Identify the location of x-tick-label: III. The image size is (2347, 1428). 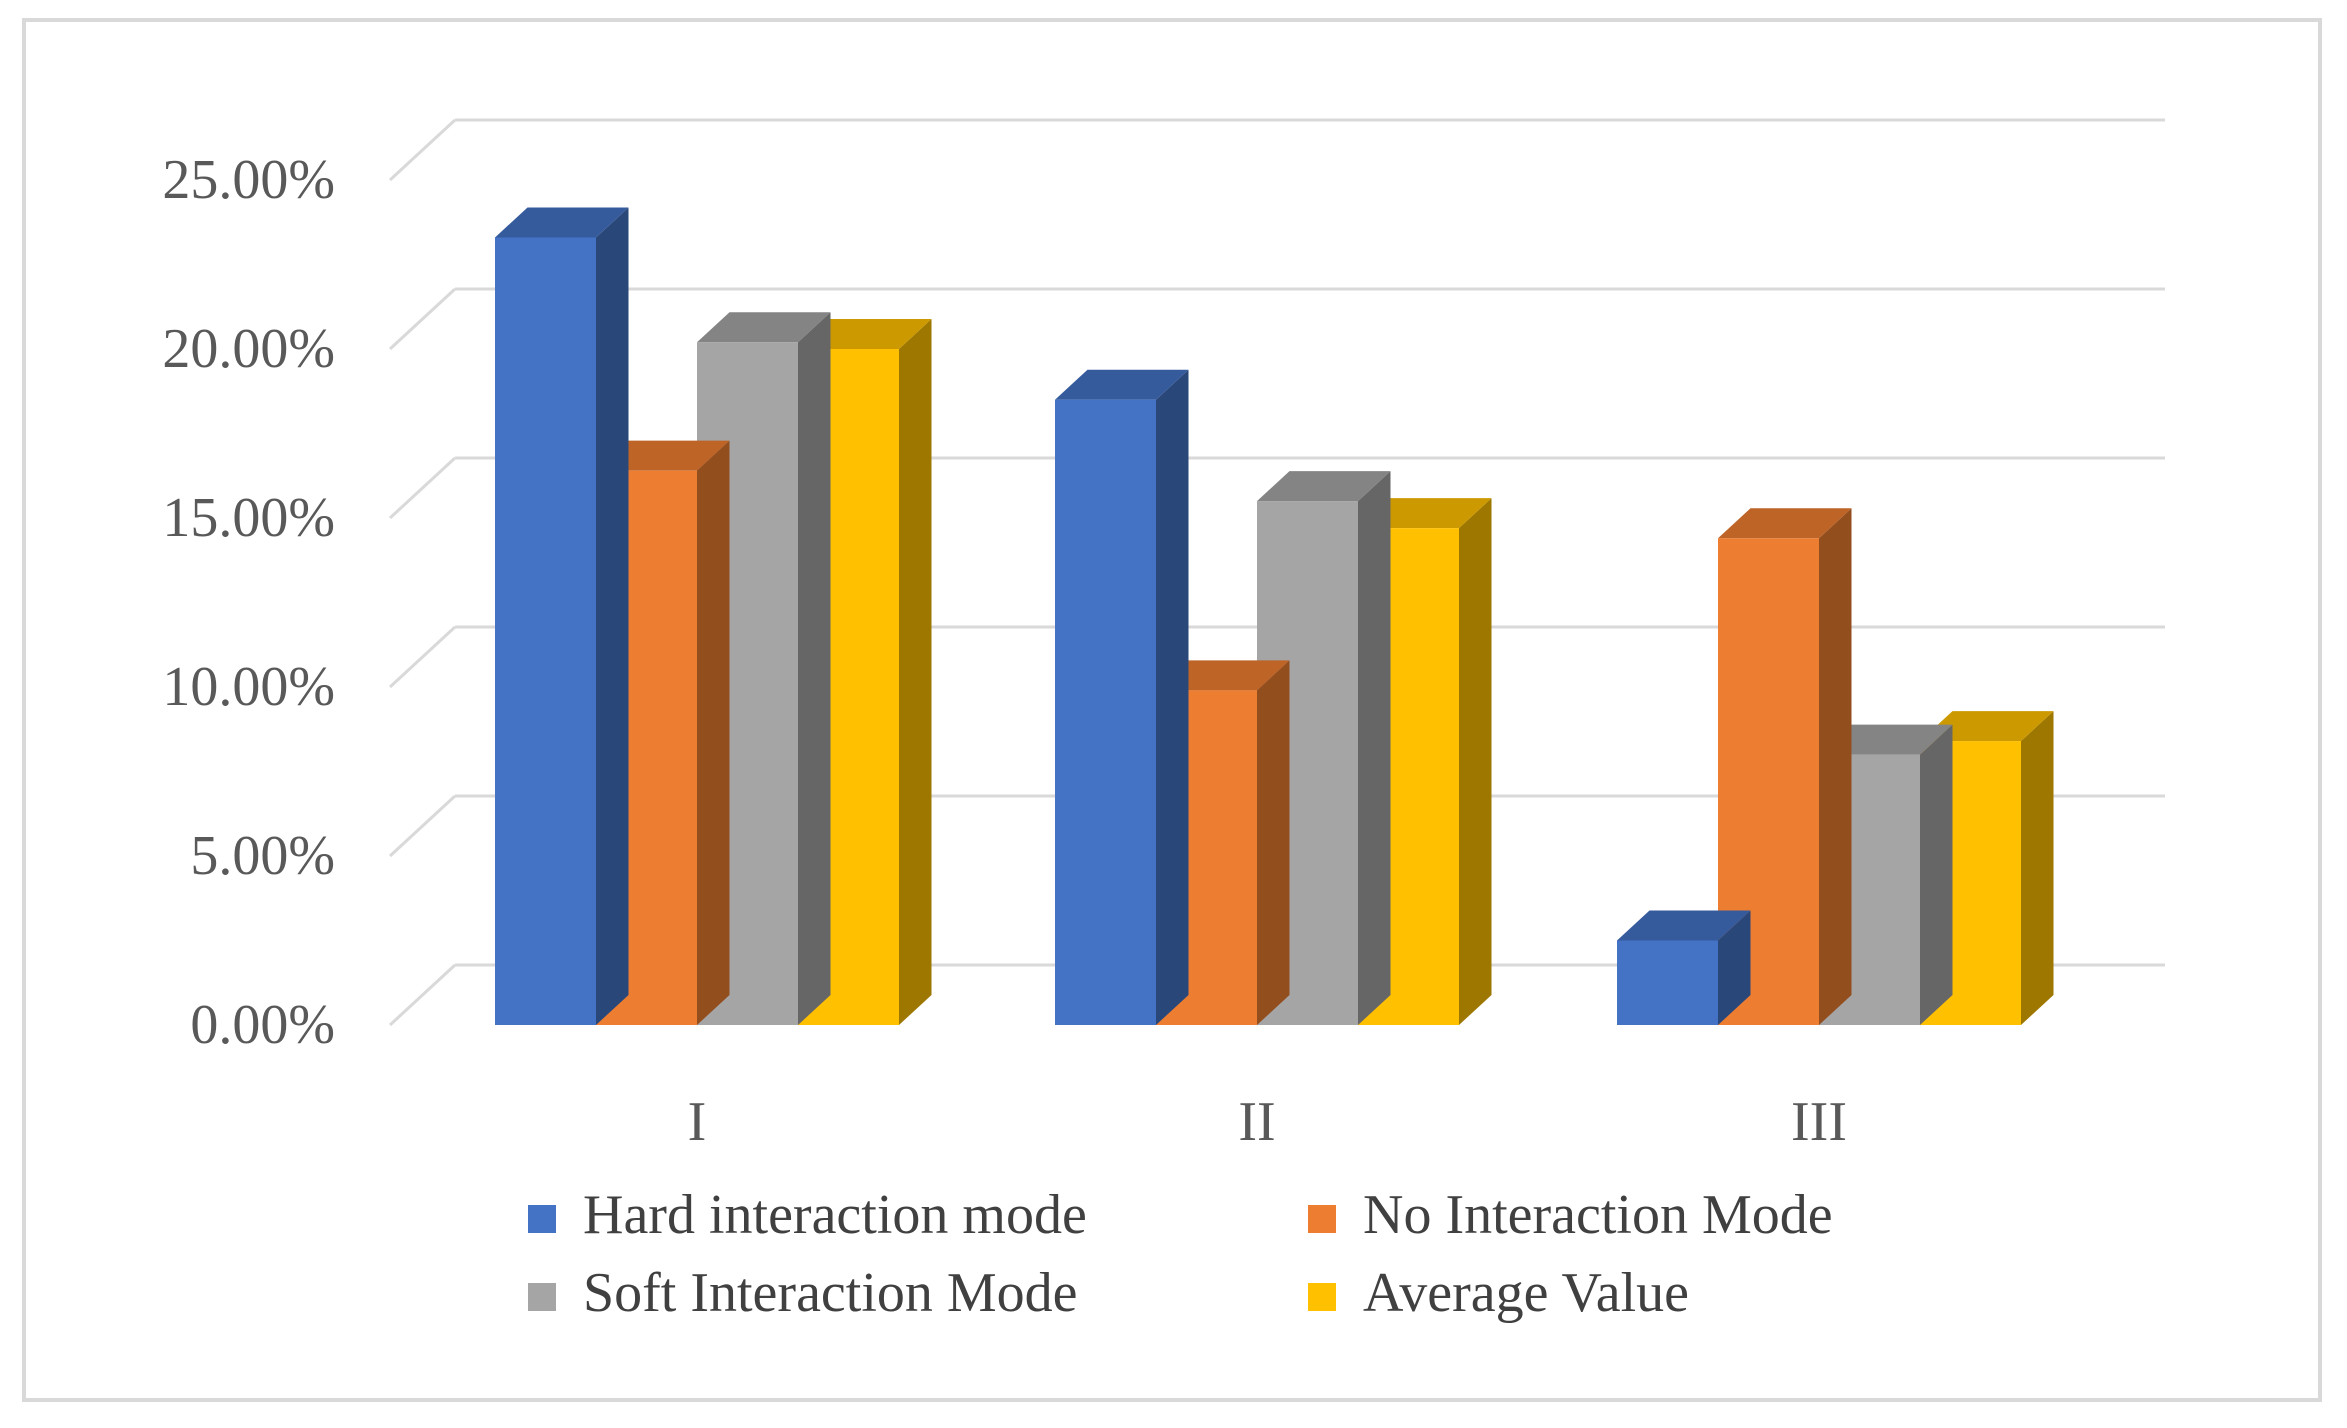
(1819, 1122).